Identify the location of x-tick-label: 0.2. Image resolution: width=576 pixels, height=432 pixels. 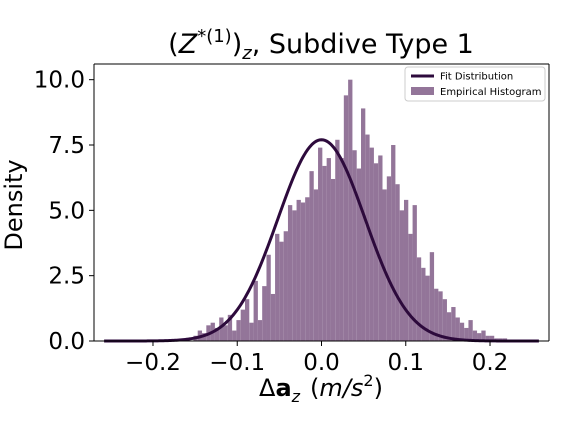
(490, 363).